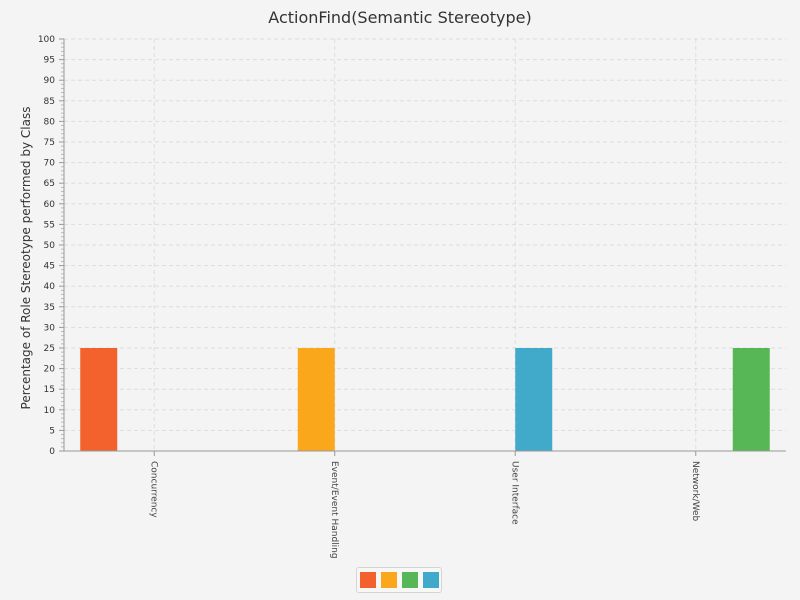 Image resolution: width=800 pixels, height=600 pixels. What do you see at coordinates (514, 493) in the screenshot?
I see `x-tick-label: User Interface` at bounding box center [514, 493].